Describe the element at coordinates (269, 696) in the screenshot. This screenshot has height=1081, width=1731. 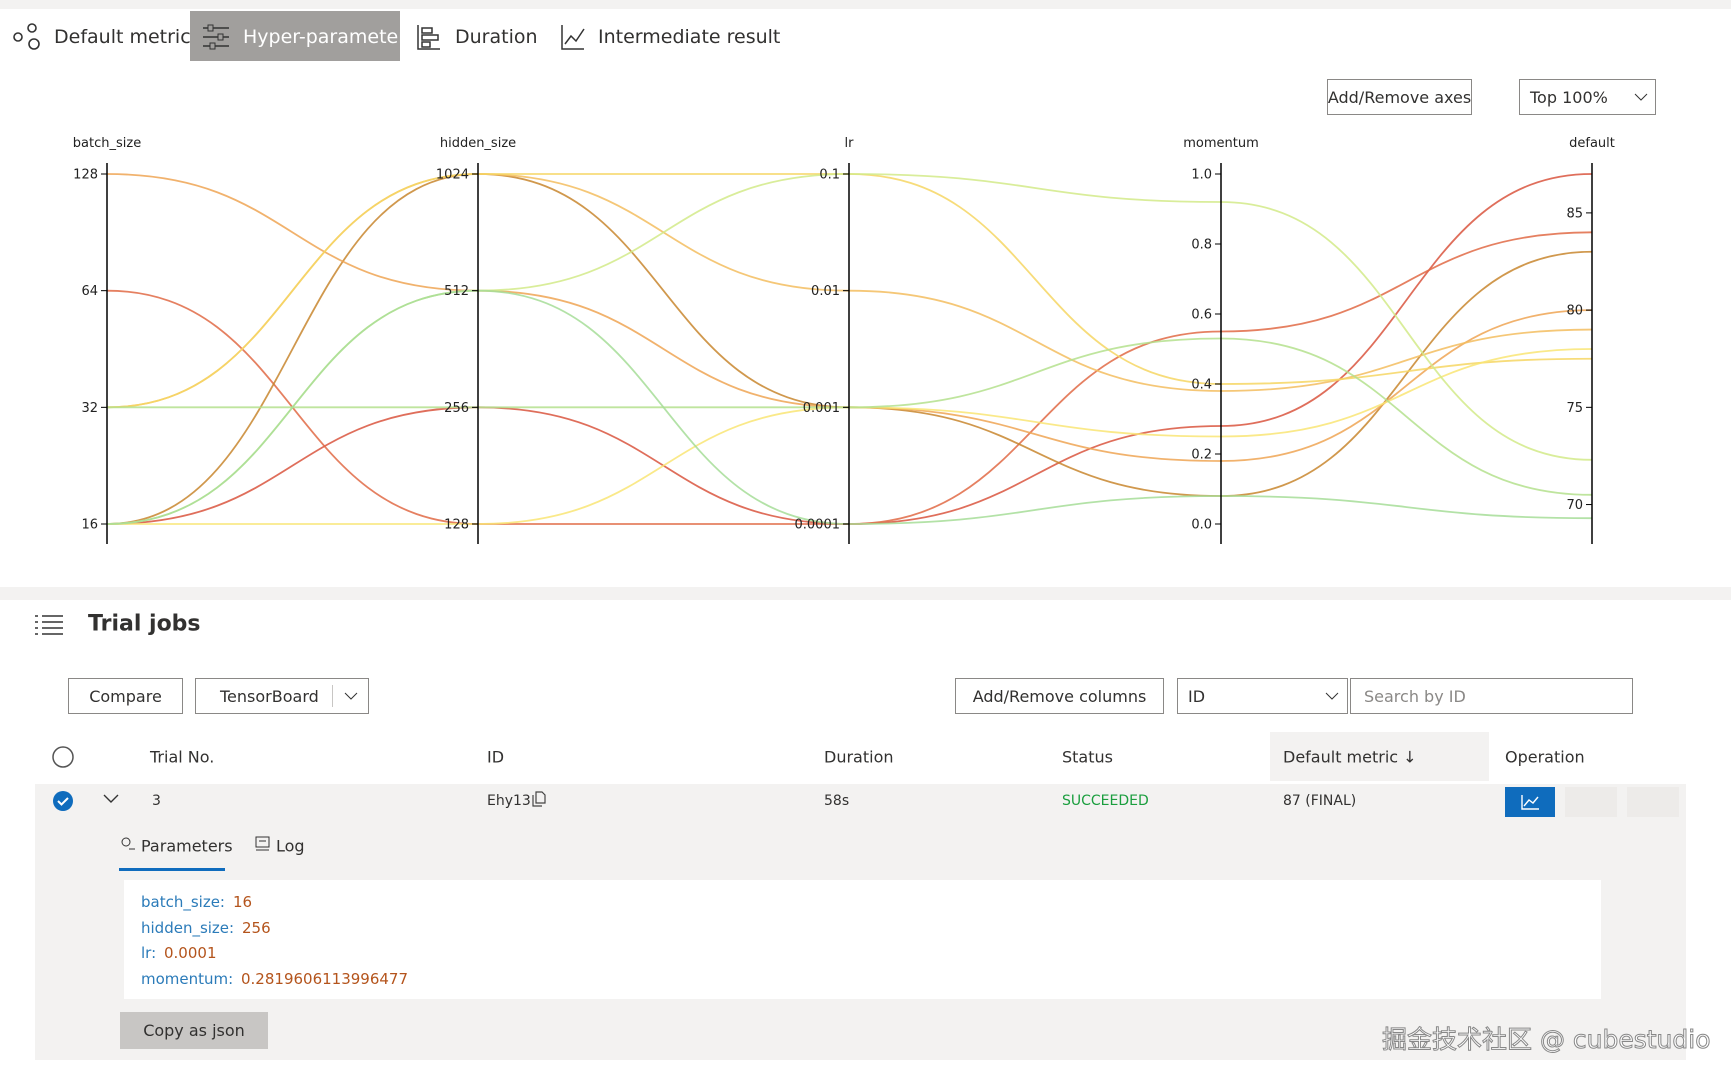
I see `tensorboard-label: TensorBoard` at that location.